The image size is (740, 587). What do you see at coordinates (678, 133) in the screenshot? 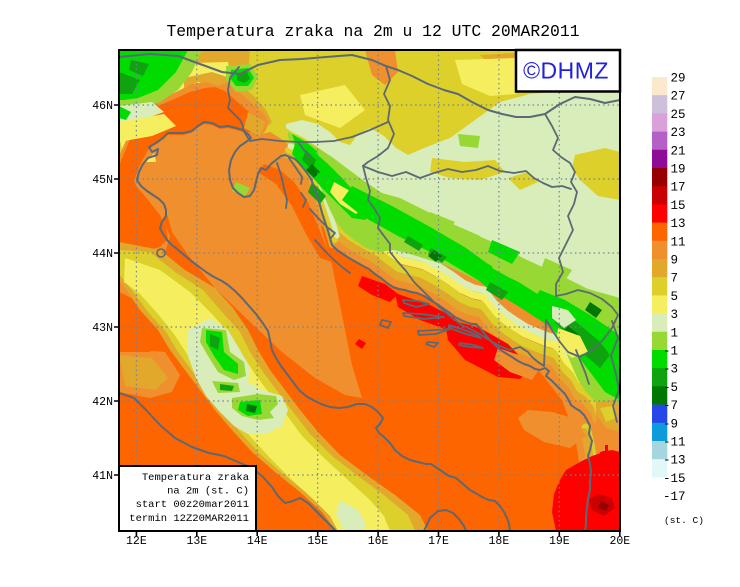
I see `svg-text: 23` at bounding box center [678, 133].